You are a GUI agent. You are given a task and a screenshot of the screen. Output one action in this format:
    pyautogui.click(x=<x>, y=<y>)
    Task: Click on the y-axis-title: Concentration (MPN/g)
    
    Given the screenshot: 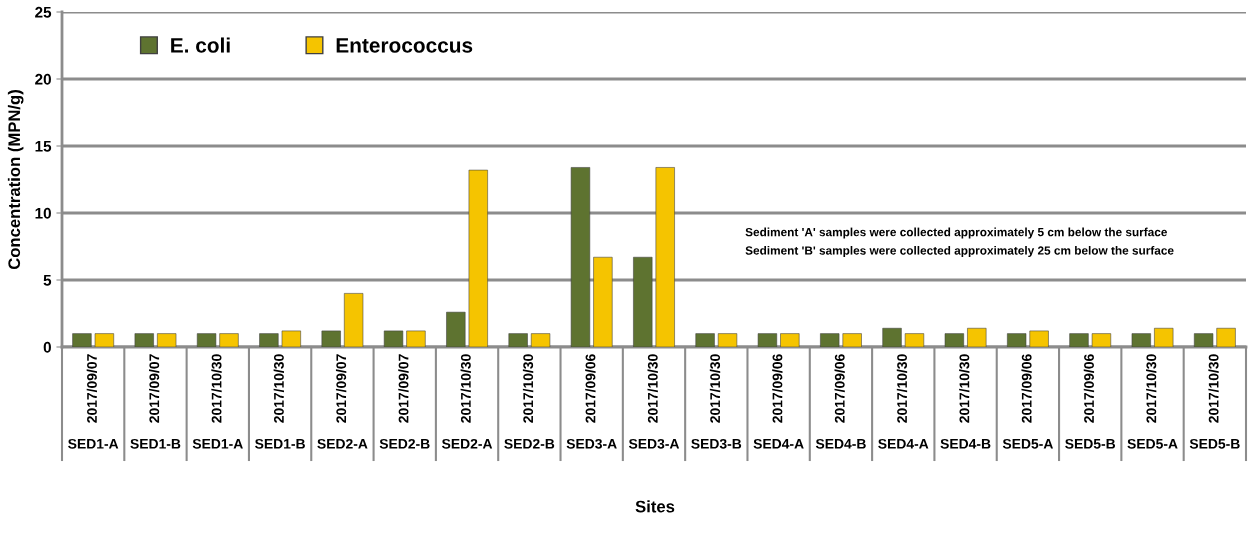 What is the action you would take?
    pyautogui.click(x=15, y=180)
    